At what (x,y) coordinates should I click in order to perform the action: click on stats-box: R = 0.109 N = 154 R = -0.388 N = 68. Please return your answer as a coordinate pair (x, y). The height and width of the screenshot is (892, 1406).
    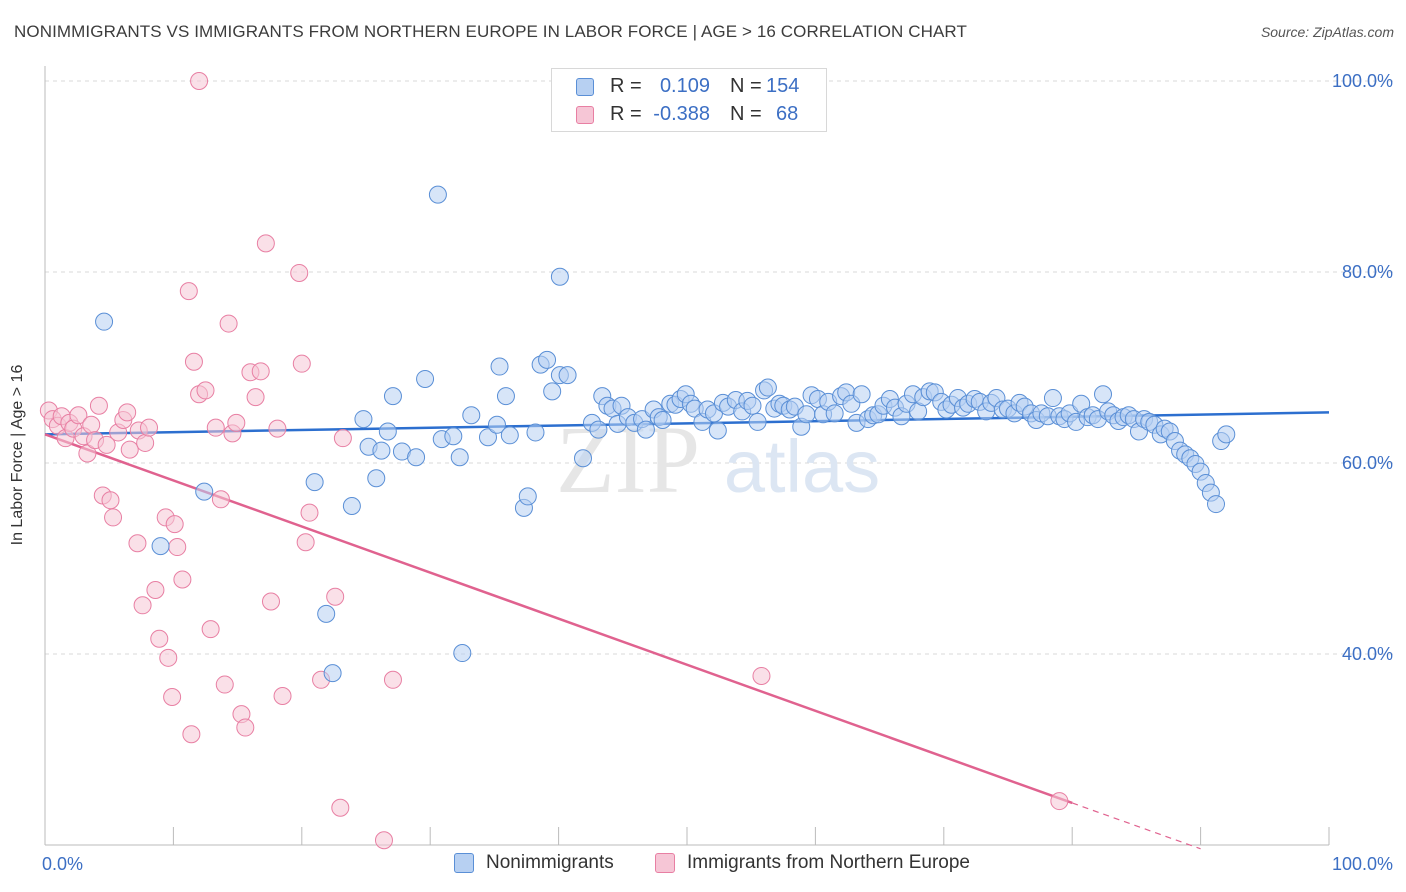
    Looking at the image, I should click on (689, 100).